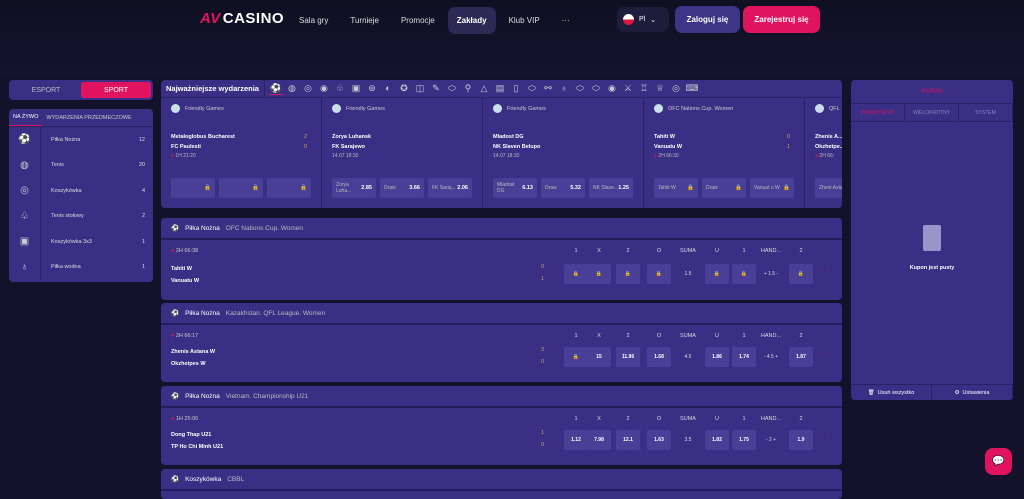 Image resolution: width=1024 pixels, height=499 pixels. Describe the element at coordinates (599, 440) in the screenshot. I see `odd-button: 7.98` at that location.